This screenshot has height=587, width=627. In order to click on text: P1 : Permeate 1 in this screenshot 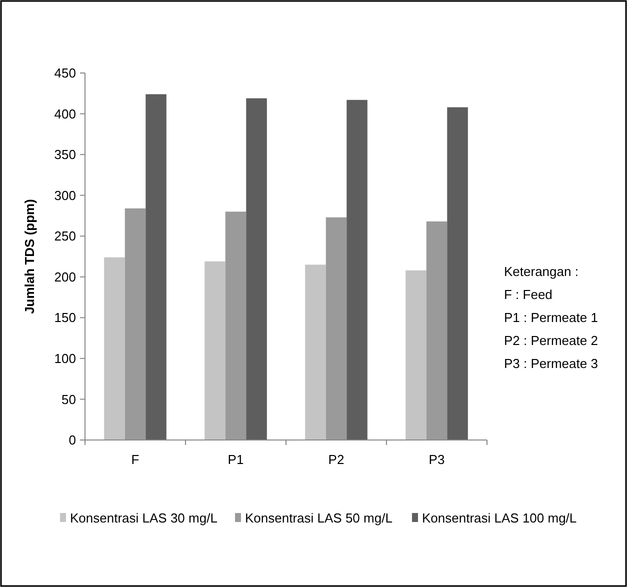, I will do `click(551, 317)`.